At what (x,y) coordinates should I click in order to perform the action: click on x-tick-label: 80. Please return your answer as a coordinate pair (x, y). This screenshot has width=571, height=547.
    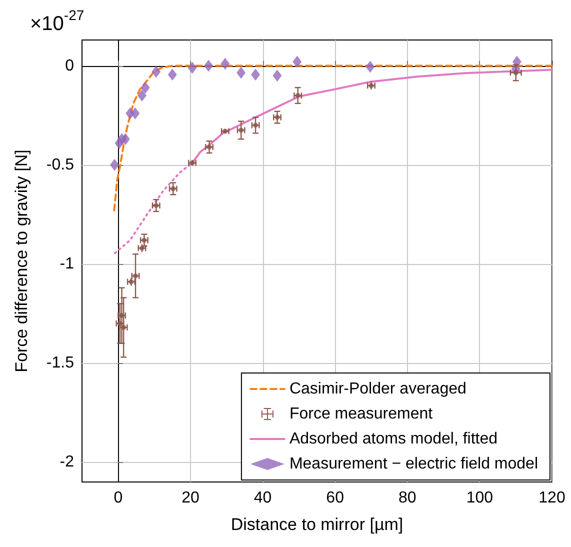
    Looking at the image, I should click on (407, 498).